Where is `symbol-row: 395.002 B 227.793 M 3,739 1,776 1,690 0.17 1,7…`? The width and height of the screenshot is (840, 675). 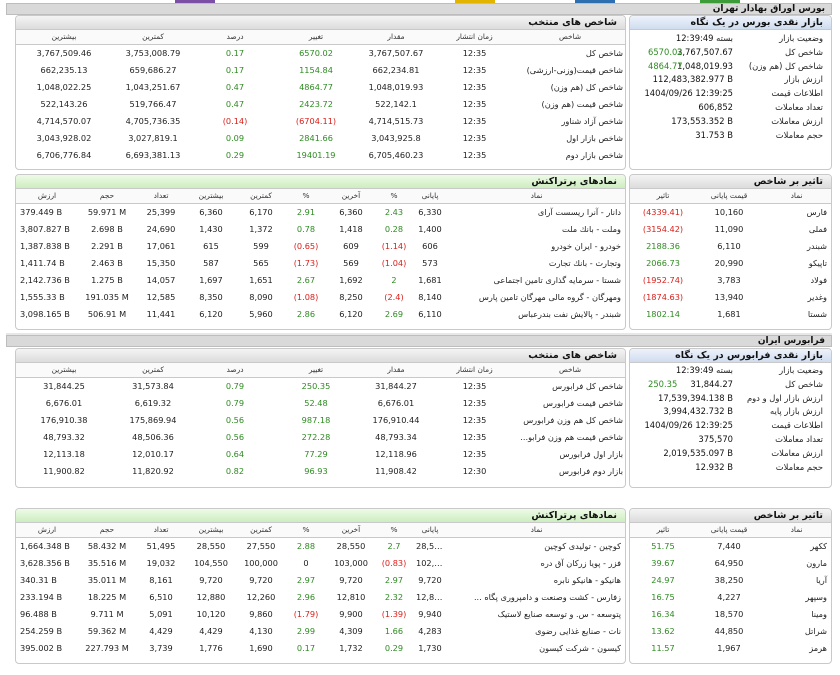 symbol-row: 395.002 B 227.793 M 3,739 1,776 1,690 0.17 1,7… is located at coordinates (320, 647).